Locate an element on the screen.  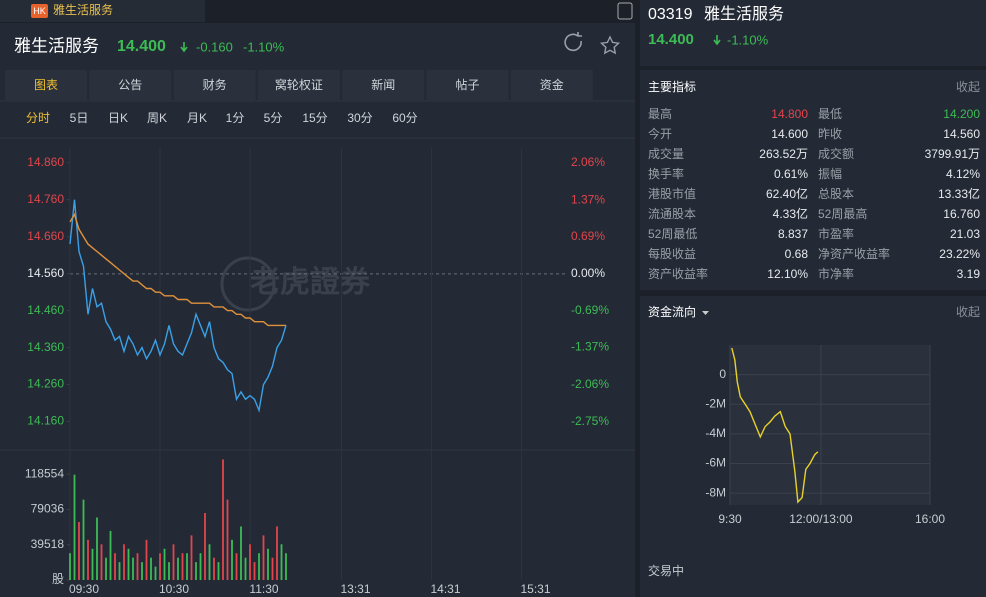
panel-toggle is located at coordinates (625, 11).